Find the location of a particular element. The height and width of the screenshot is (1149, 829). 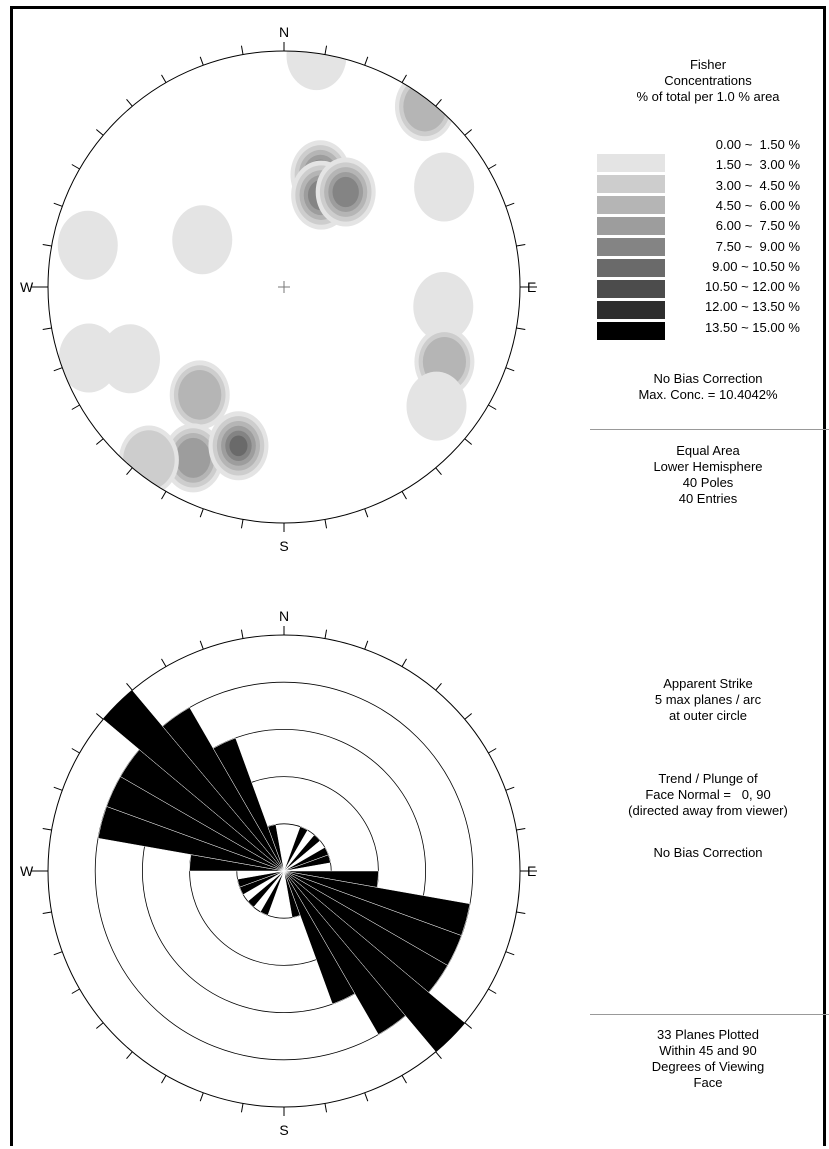

legend-label: 3.00 ~ 4.50 % is located at coordinates (757, 185).